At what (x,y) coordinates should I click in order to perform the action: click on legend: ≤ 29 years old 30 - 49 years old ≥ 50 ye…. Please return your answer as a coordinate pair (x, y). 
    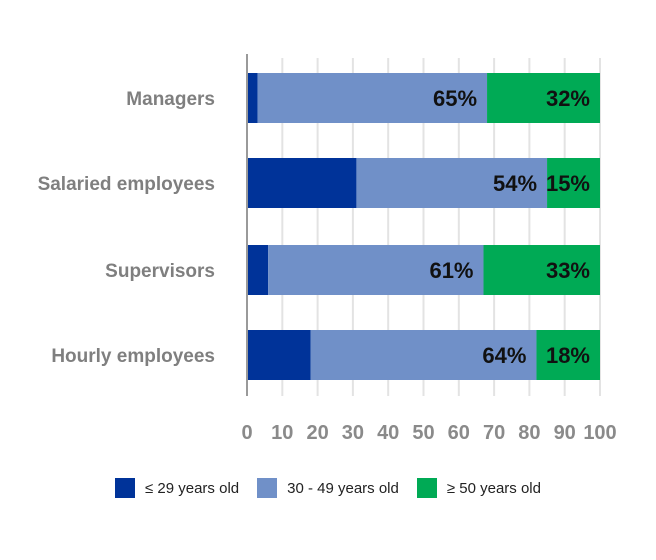
    Looking at the image, I should click on (328, 488).